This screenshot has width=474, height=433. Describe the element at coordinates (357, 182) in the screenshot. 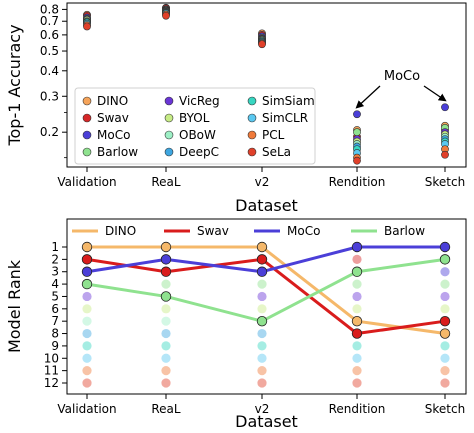

I see `top-x-tick-label-rendition: Rendition` at that location.